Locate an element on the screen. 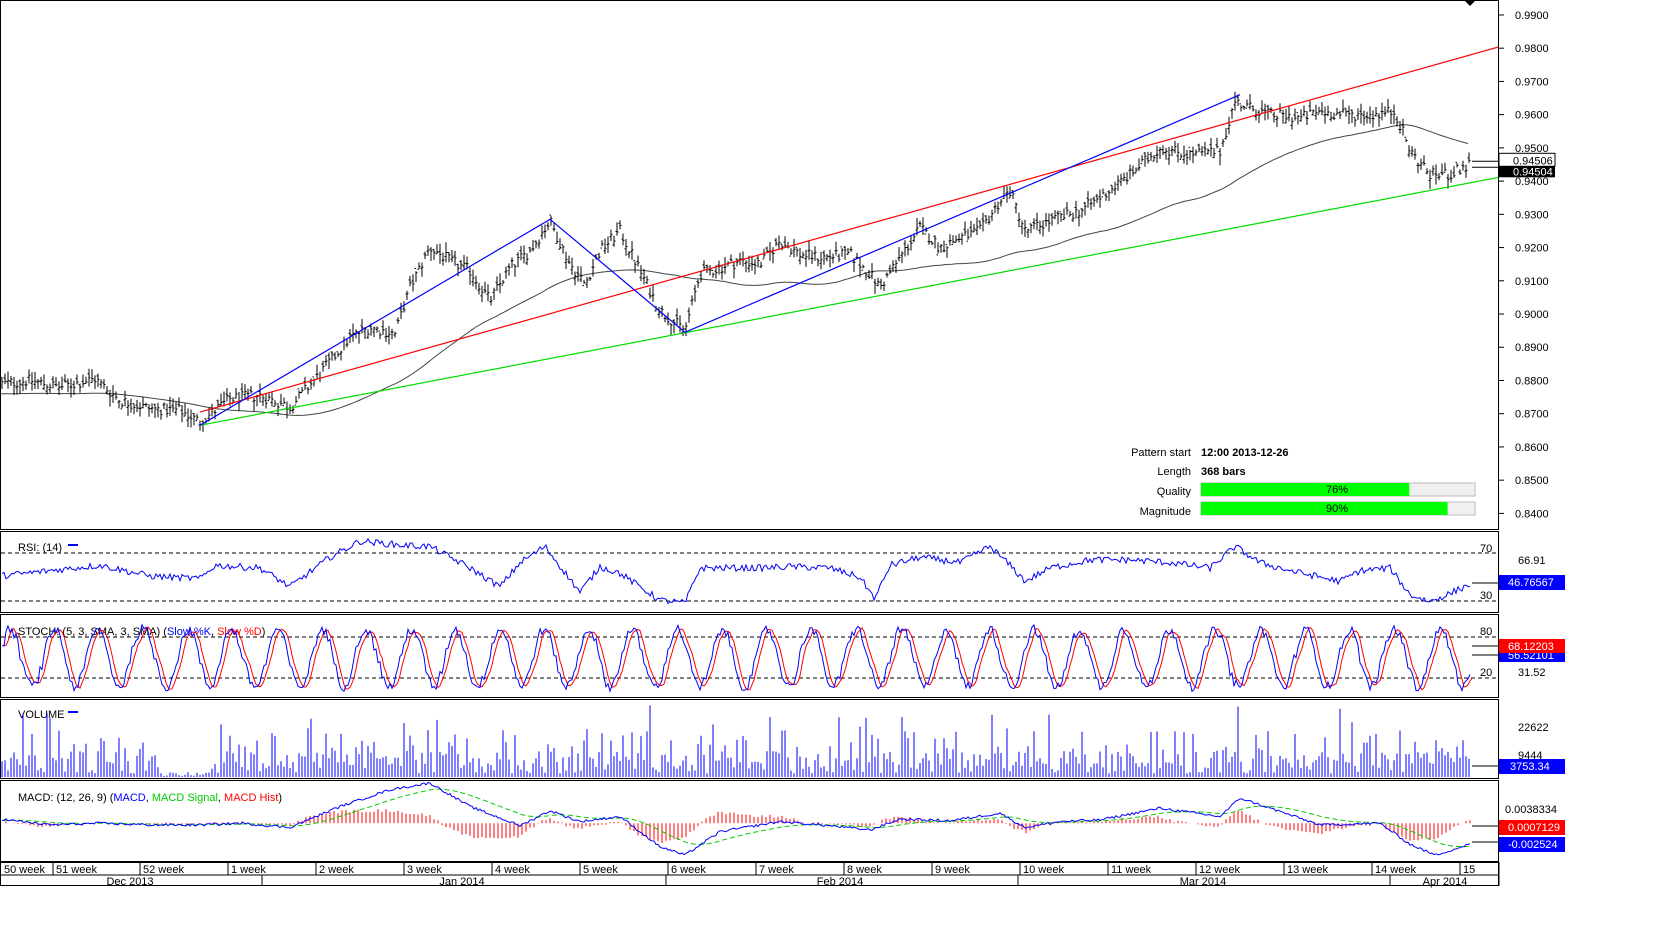 The image size is (1655, 937). magnitude-bar-fill is located at coordinates (1324, 508).